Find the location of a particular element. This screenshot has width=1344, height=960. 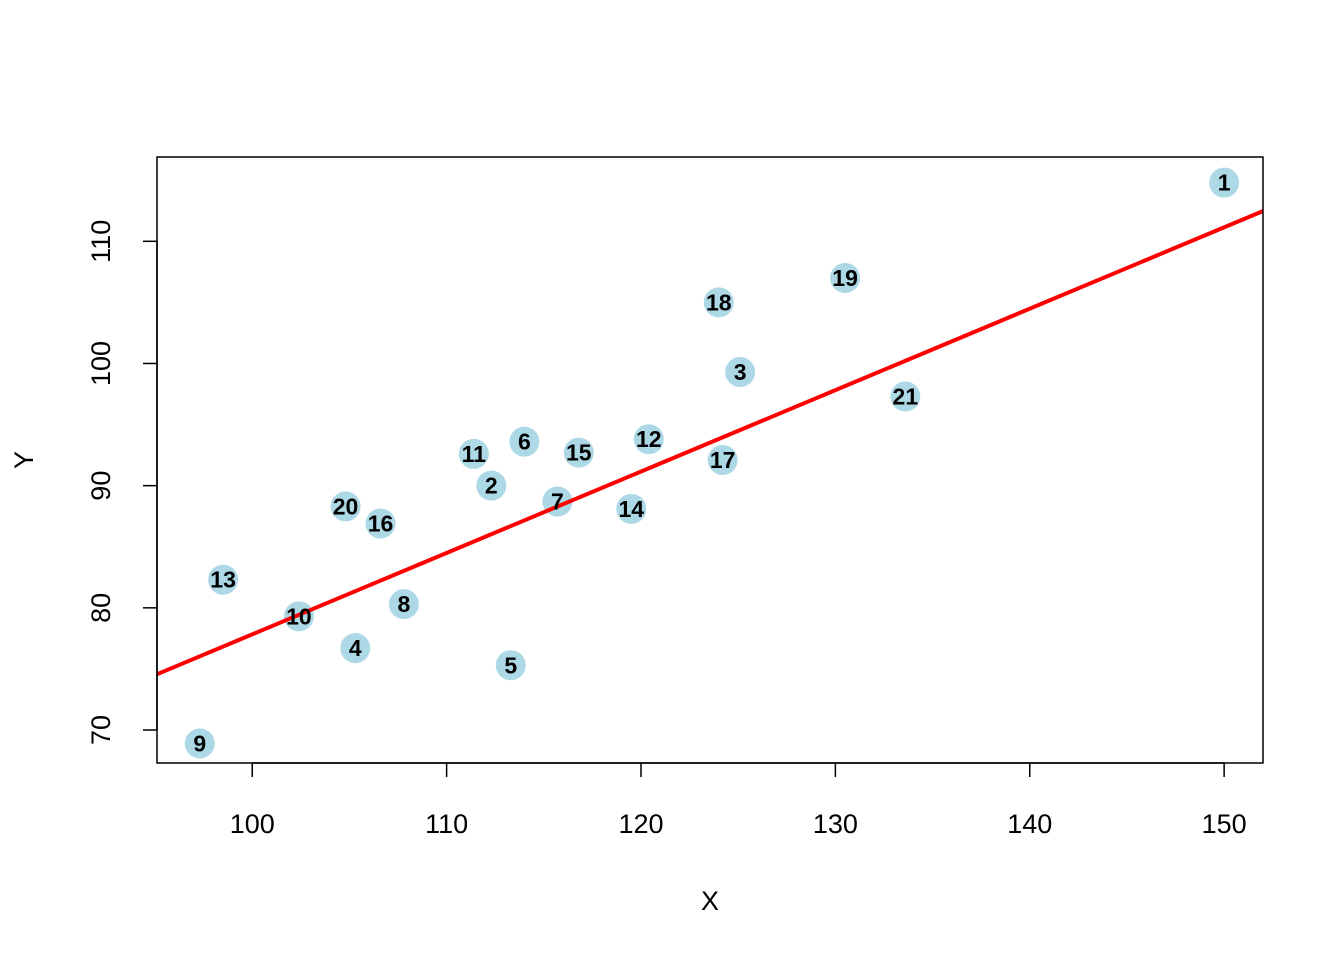

point-label-5: 5 is located at coordinates (510, 665).